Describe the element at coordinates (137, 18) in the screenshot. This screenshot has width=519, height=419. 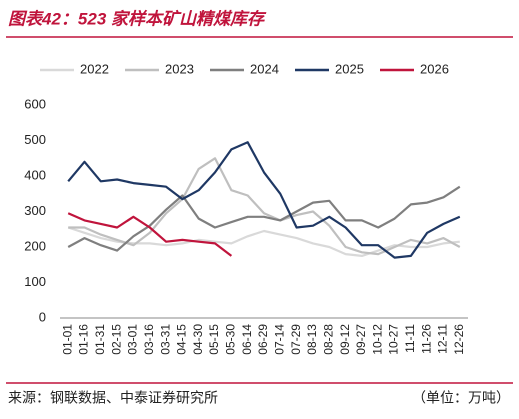
I see `chart-title: 图表42：523 家样本矿山精煤库存` at that location.